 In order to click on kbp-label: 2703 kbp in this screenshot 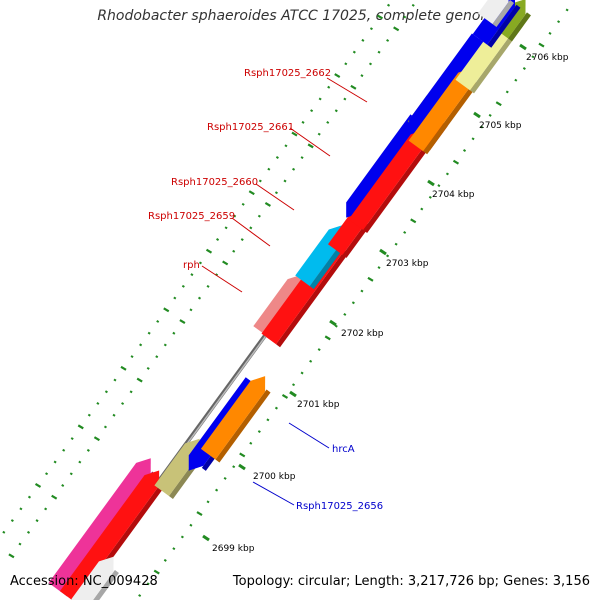, I will do `click(407, 264)`.